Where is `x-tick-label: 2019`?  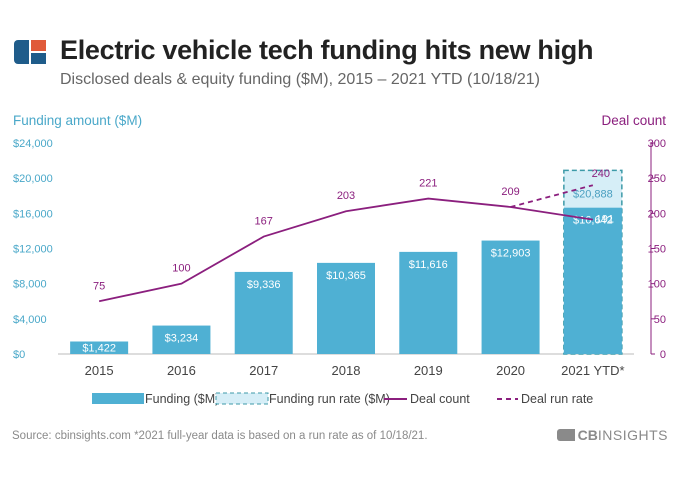 x-tick-label: 2019 is located at coordinates (428, 370).